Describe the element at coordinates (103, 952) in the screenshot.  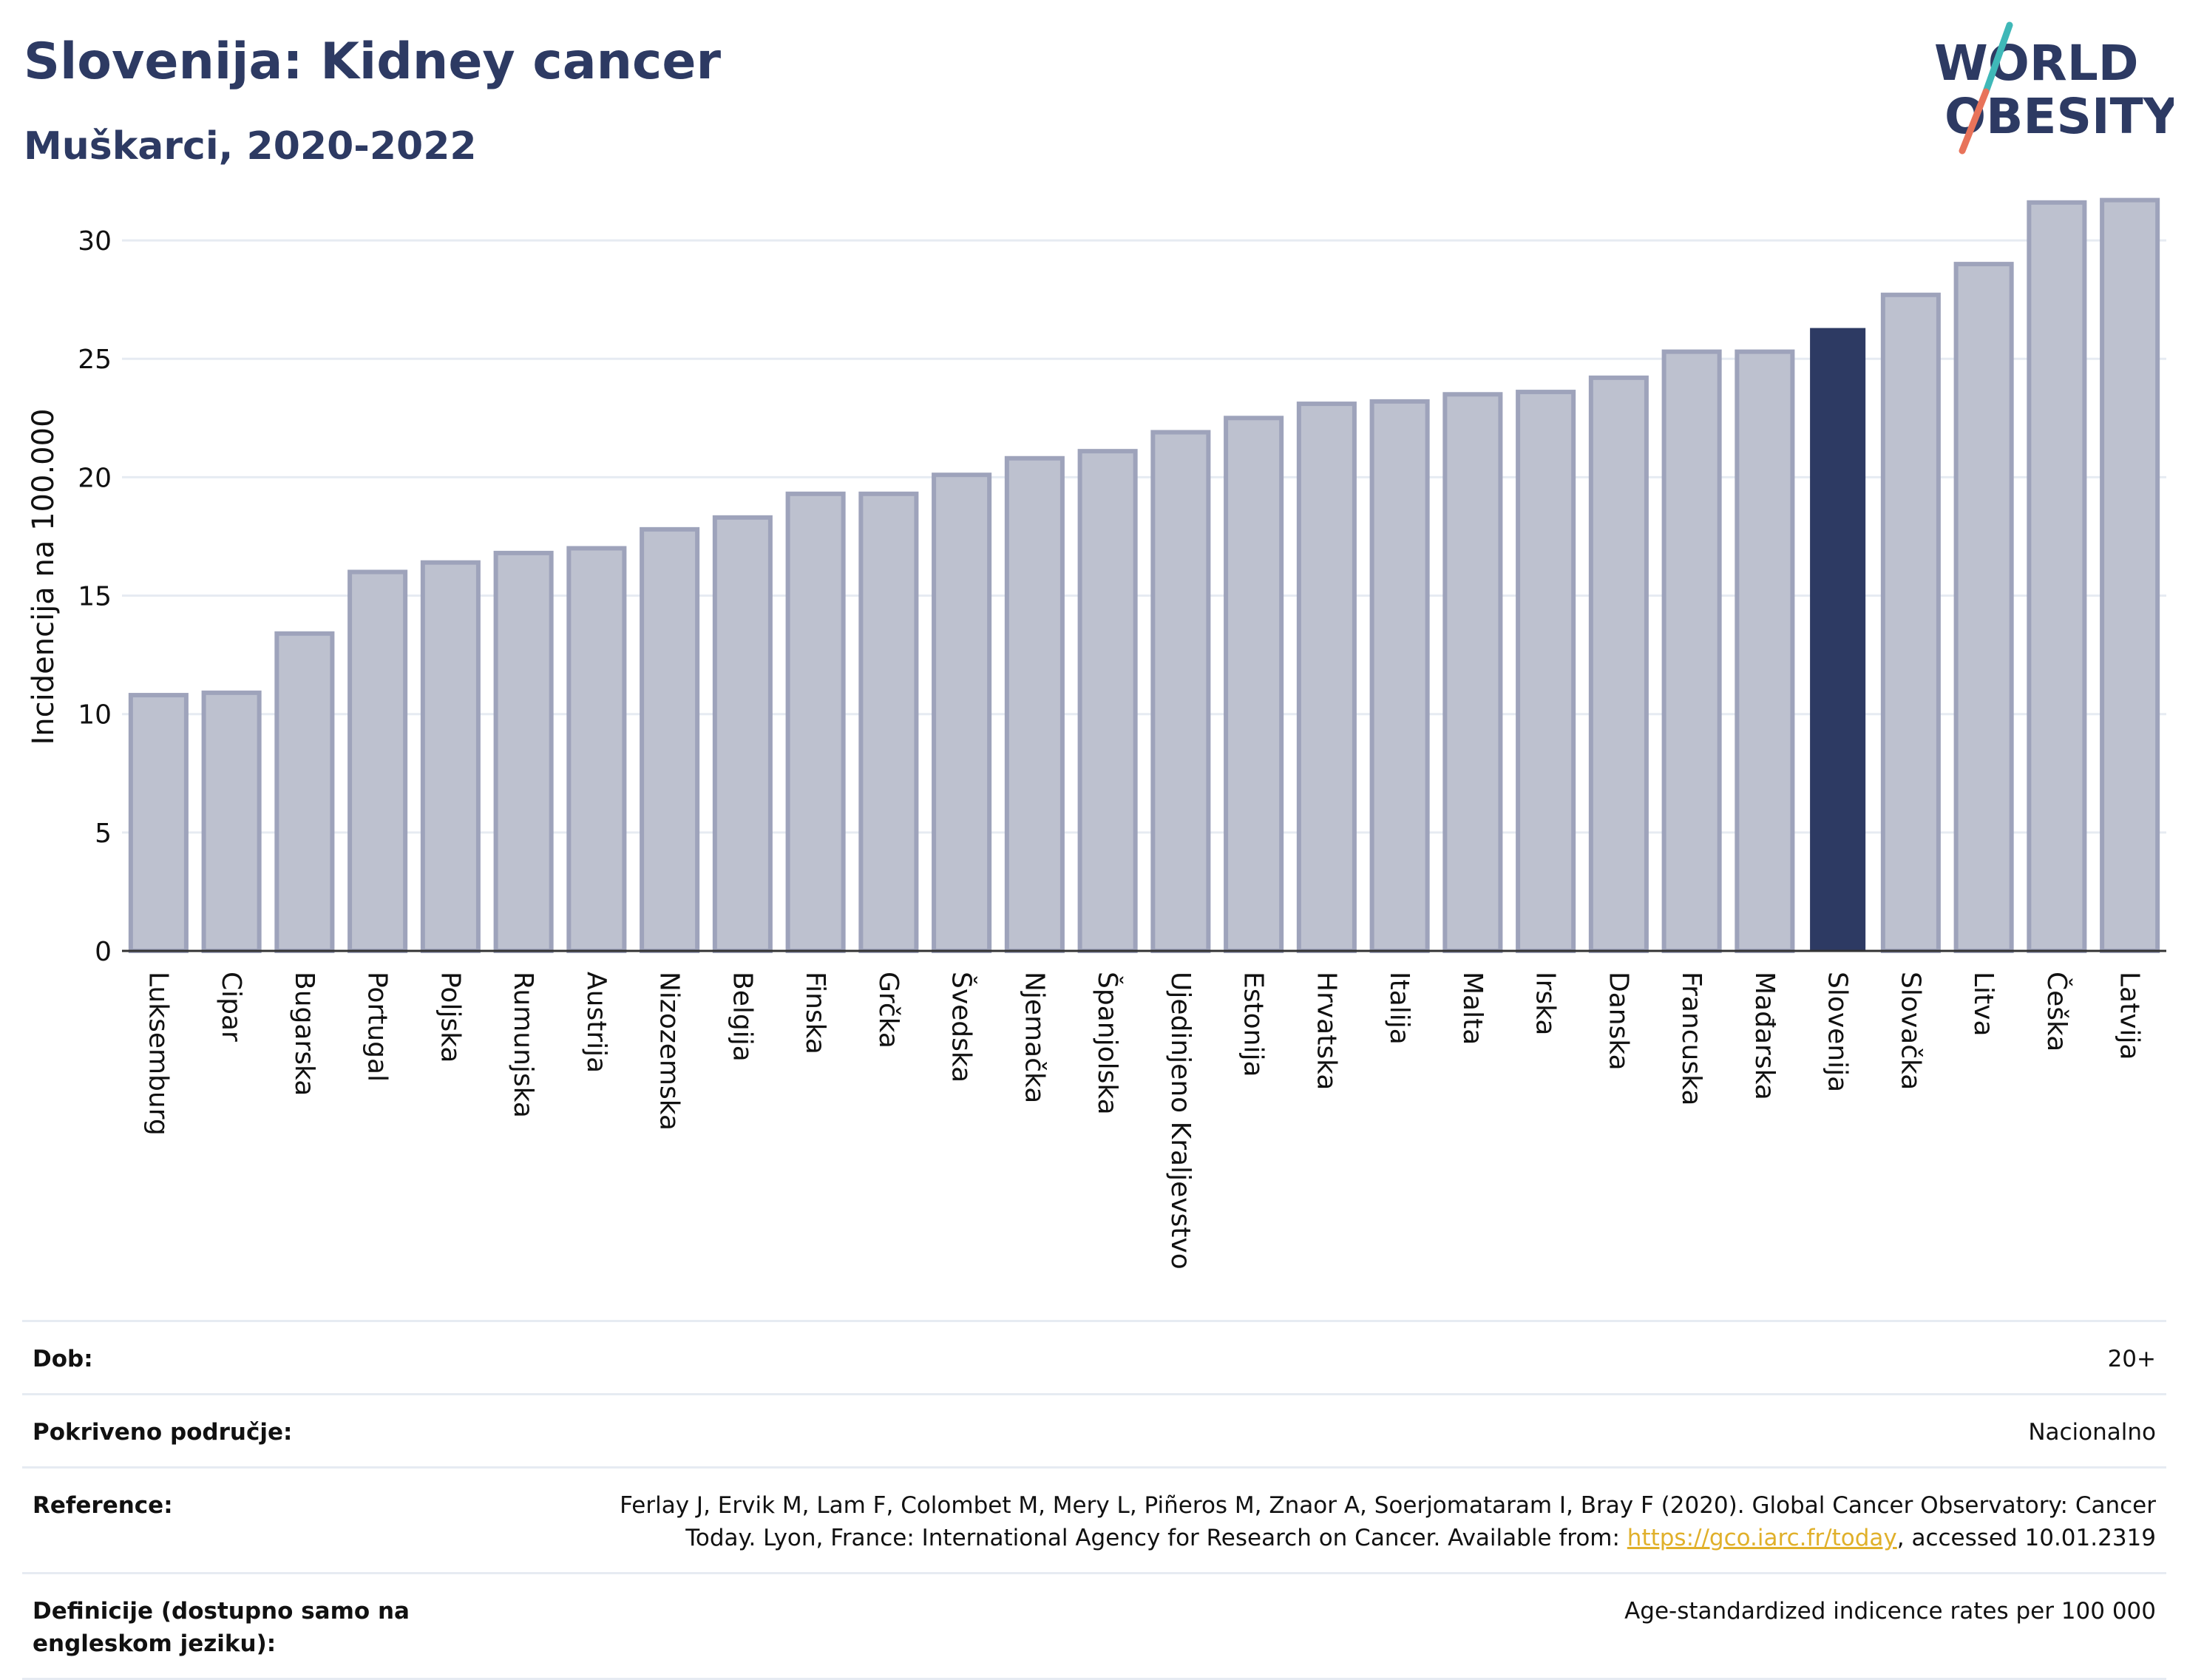
I see `y-tick-label-0: 0` at that location.